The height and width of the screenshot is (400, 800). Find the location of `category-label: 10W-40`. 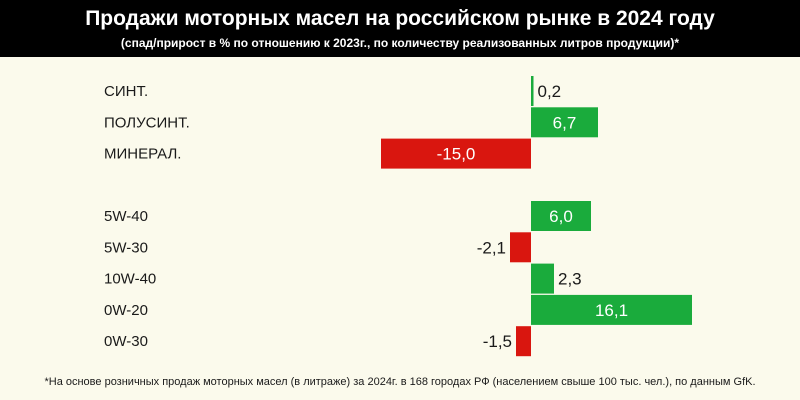

category-label: 10W-40 is located at coordinates (130, 279).